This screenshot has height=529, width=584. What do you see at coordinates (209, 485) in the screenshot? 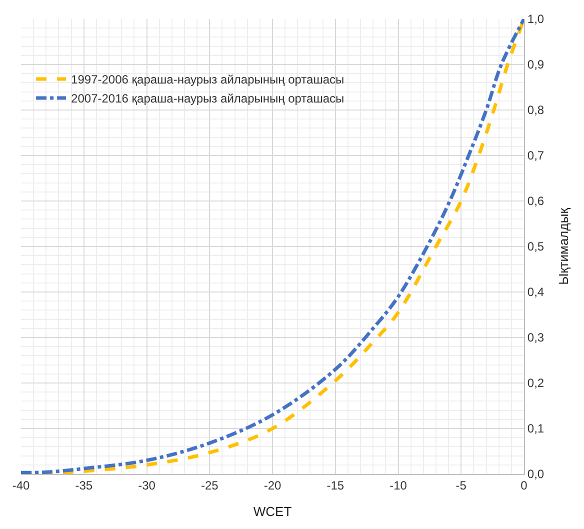
I see `x-tick-label: -25` at bounding box center [209, 485].